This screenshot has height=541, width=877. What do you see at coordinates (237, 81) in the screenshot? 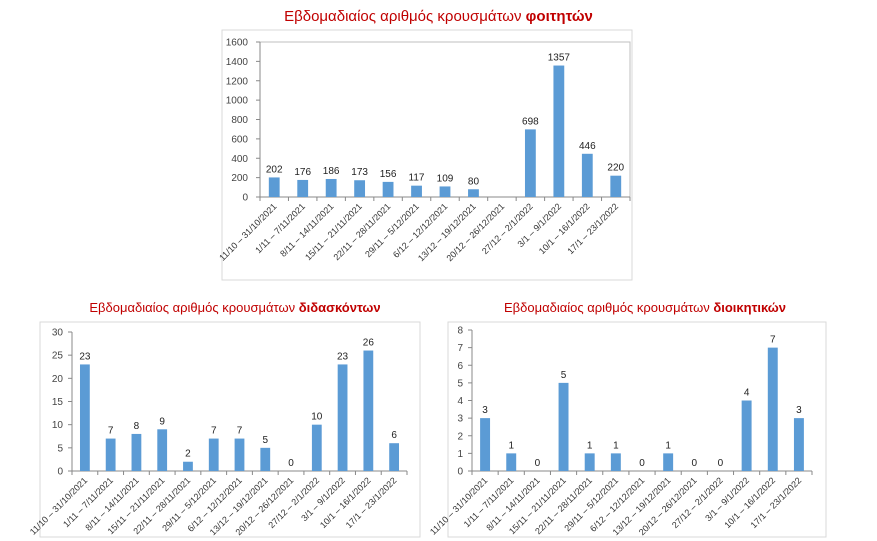
I see `y-tick-label: 1200` at bounding box center [237, 81].